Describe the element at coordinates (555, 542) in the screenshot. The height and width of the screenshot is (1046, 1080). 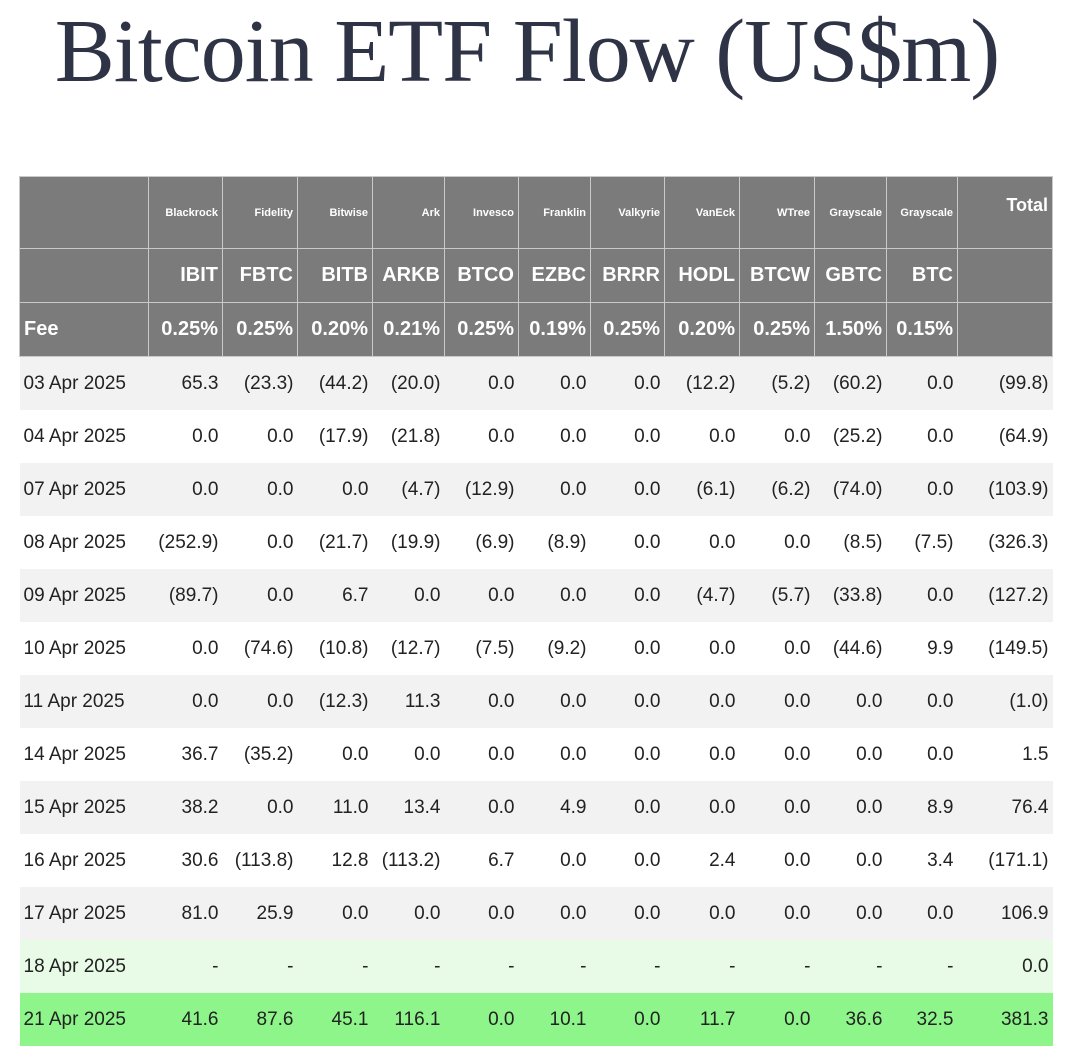
I see `flow-cell: (8.9)` at that location.